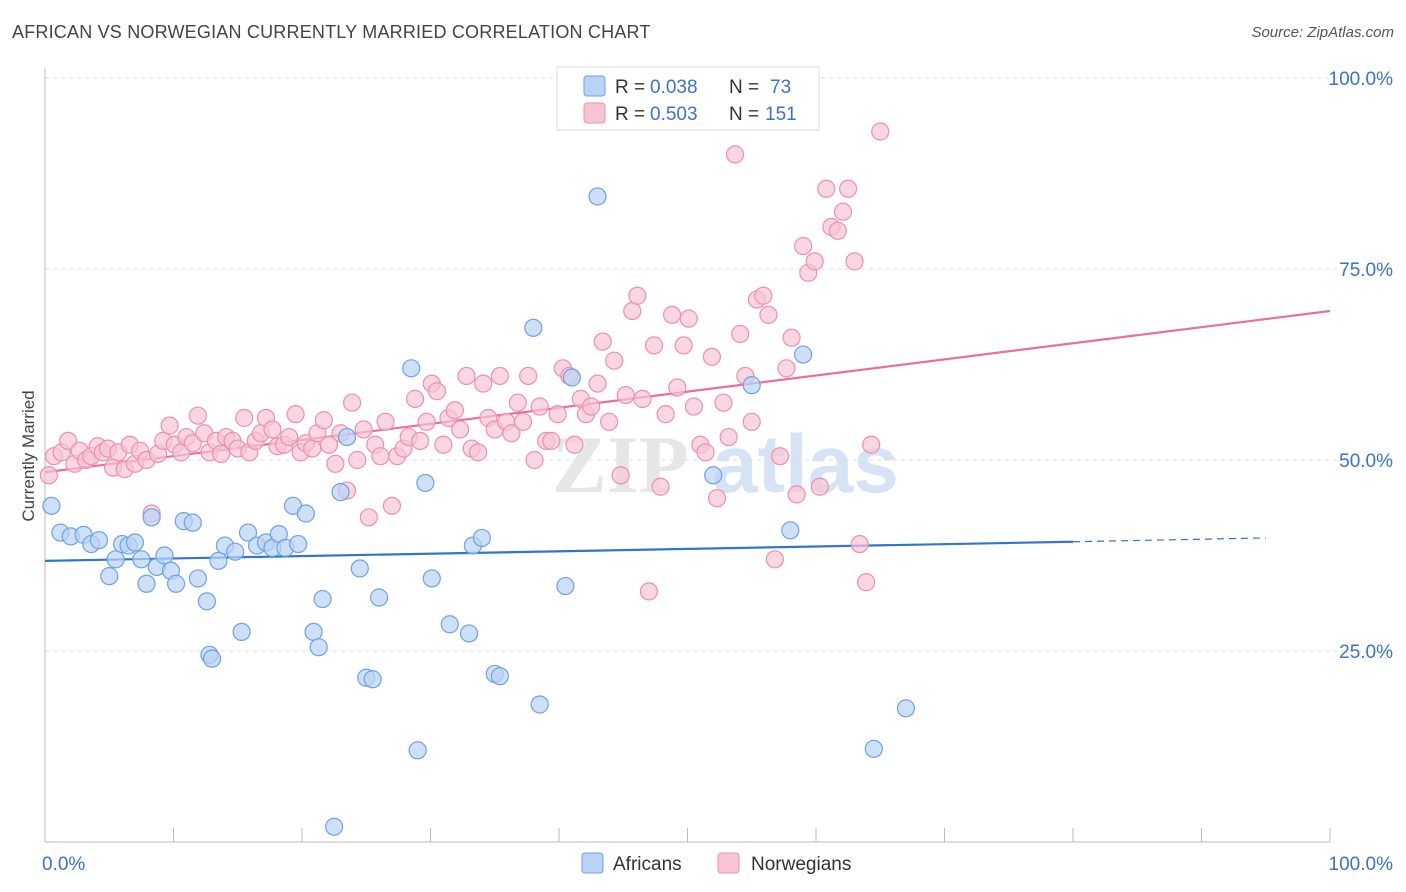  What do you see at coordinates (728, 863) in the screenshot?
I see `legend-norwegians-swatch` at bounding box center [728, 863].